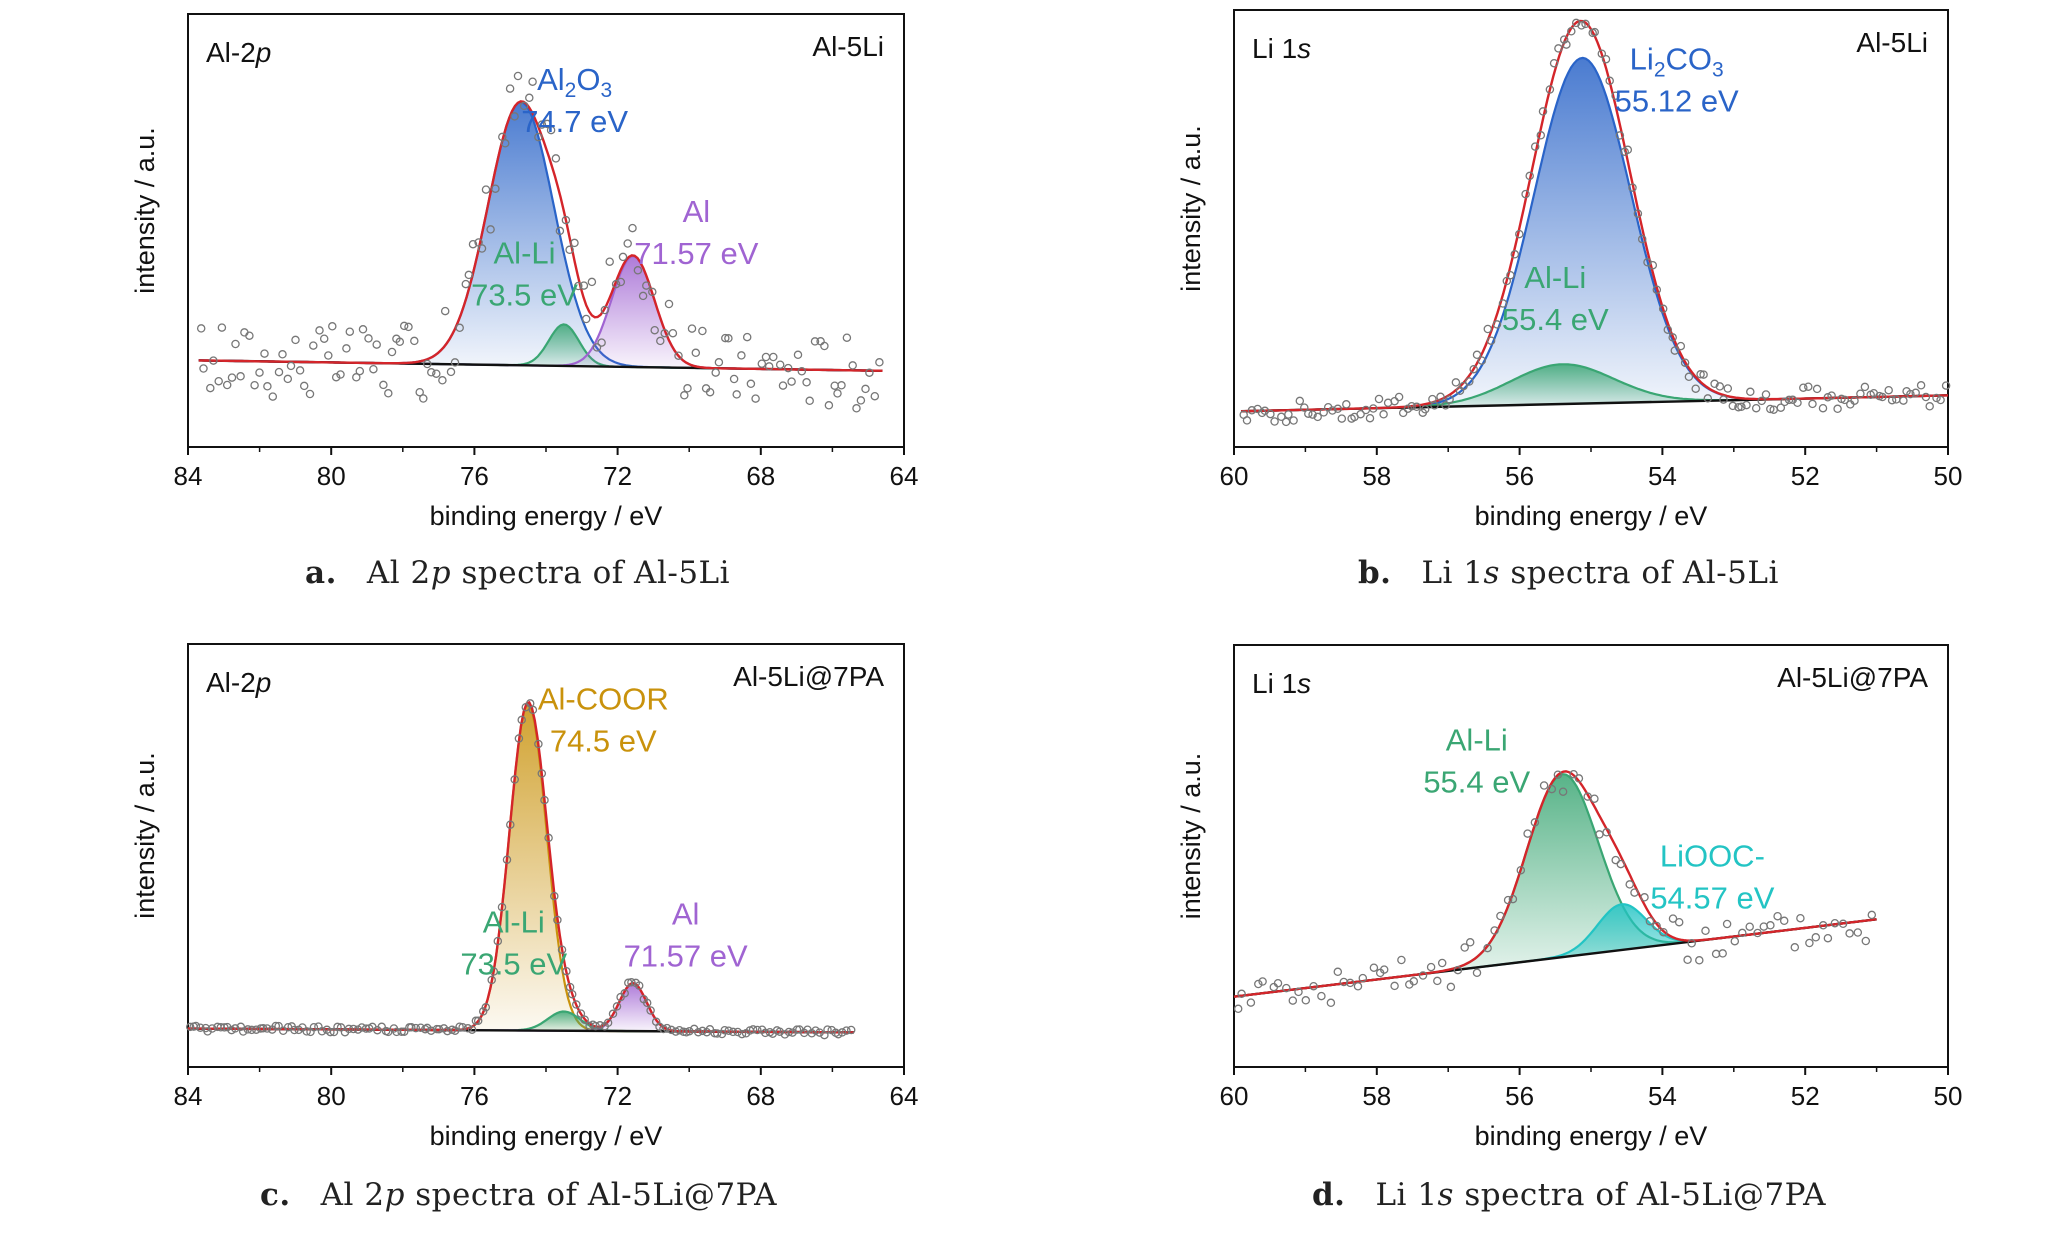 The image size is (2072, 1235). I want to click on envelope-fit-curve, so click(540, 236).